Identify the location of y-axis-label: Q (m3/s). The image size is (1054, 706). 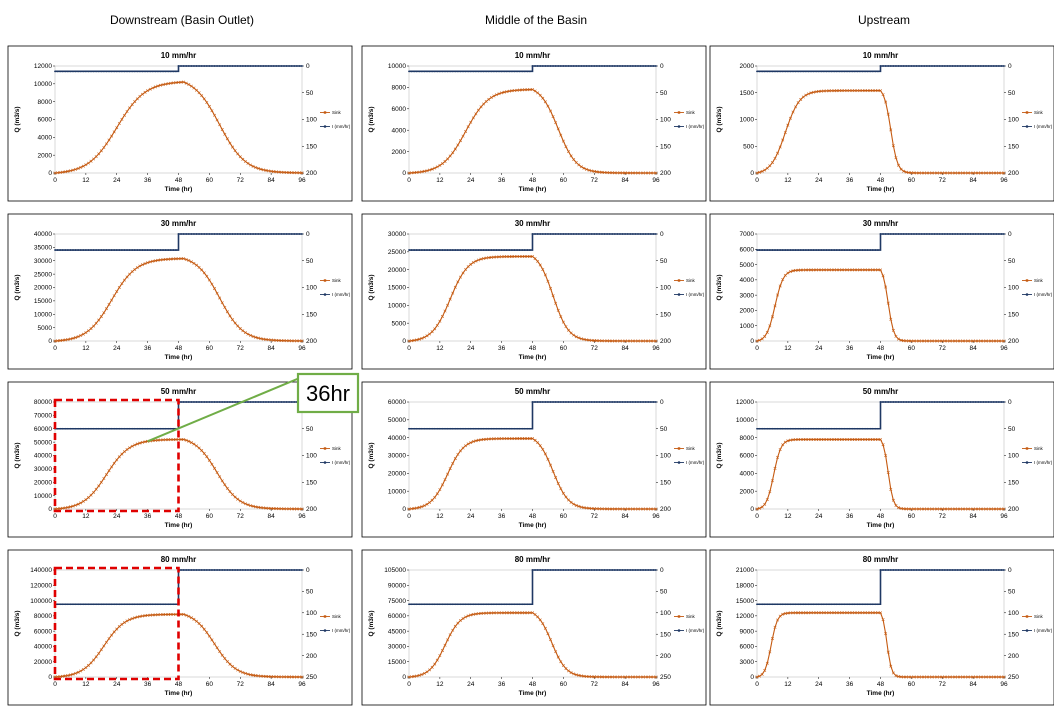
(719, 287).